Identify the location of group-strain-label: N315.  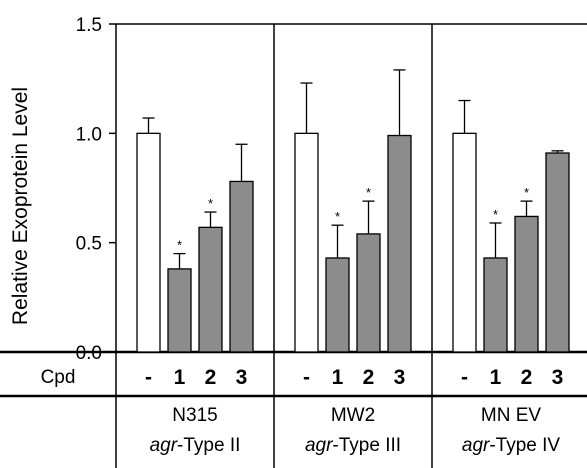
(194, 415).